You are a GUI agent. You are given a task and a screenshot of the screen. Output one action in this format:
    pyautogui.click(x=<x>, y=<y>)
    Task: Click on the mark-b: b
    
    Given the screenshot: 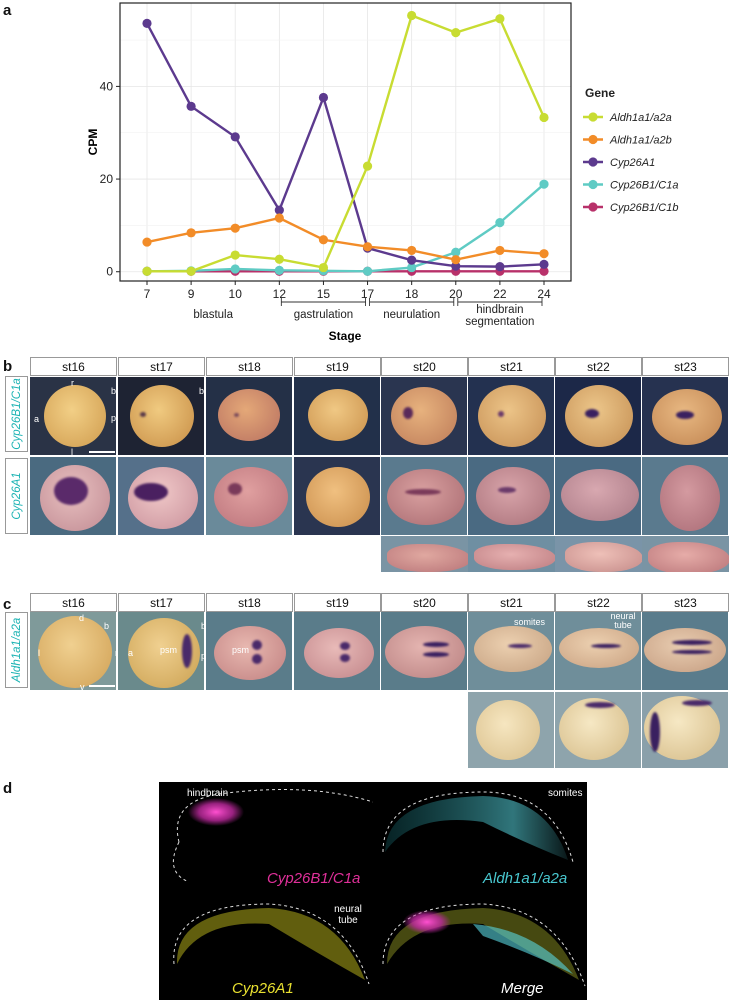 What is the action you would take?
    pyautogui.click(x=114, y=391)
    